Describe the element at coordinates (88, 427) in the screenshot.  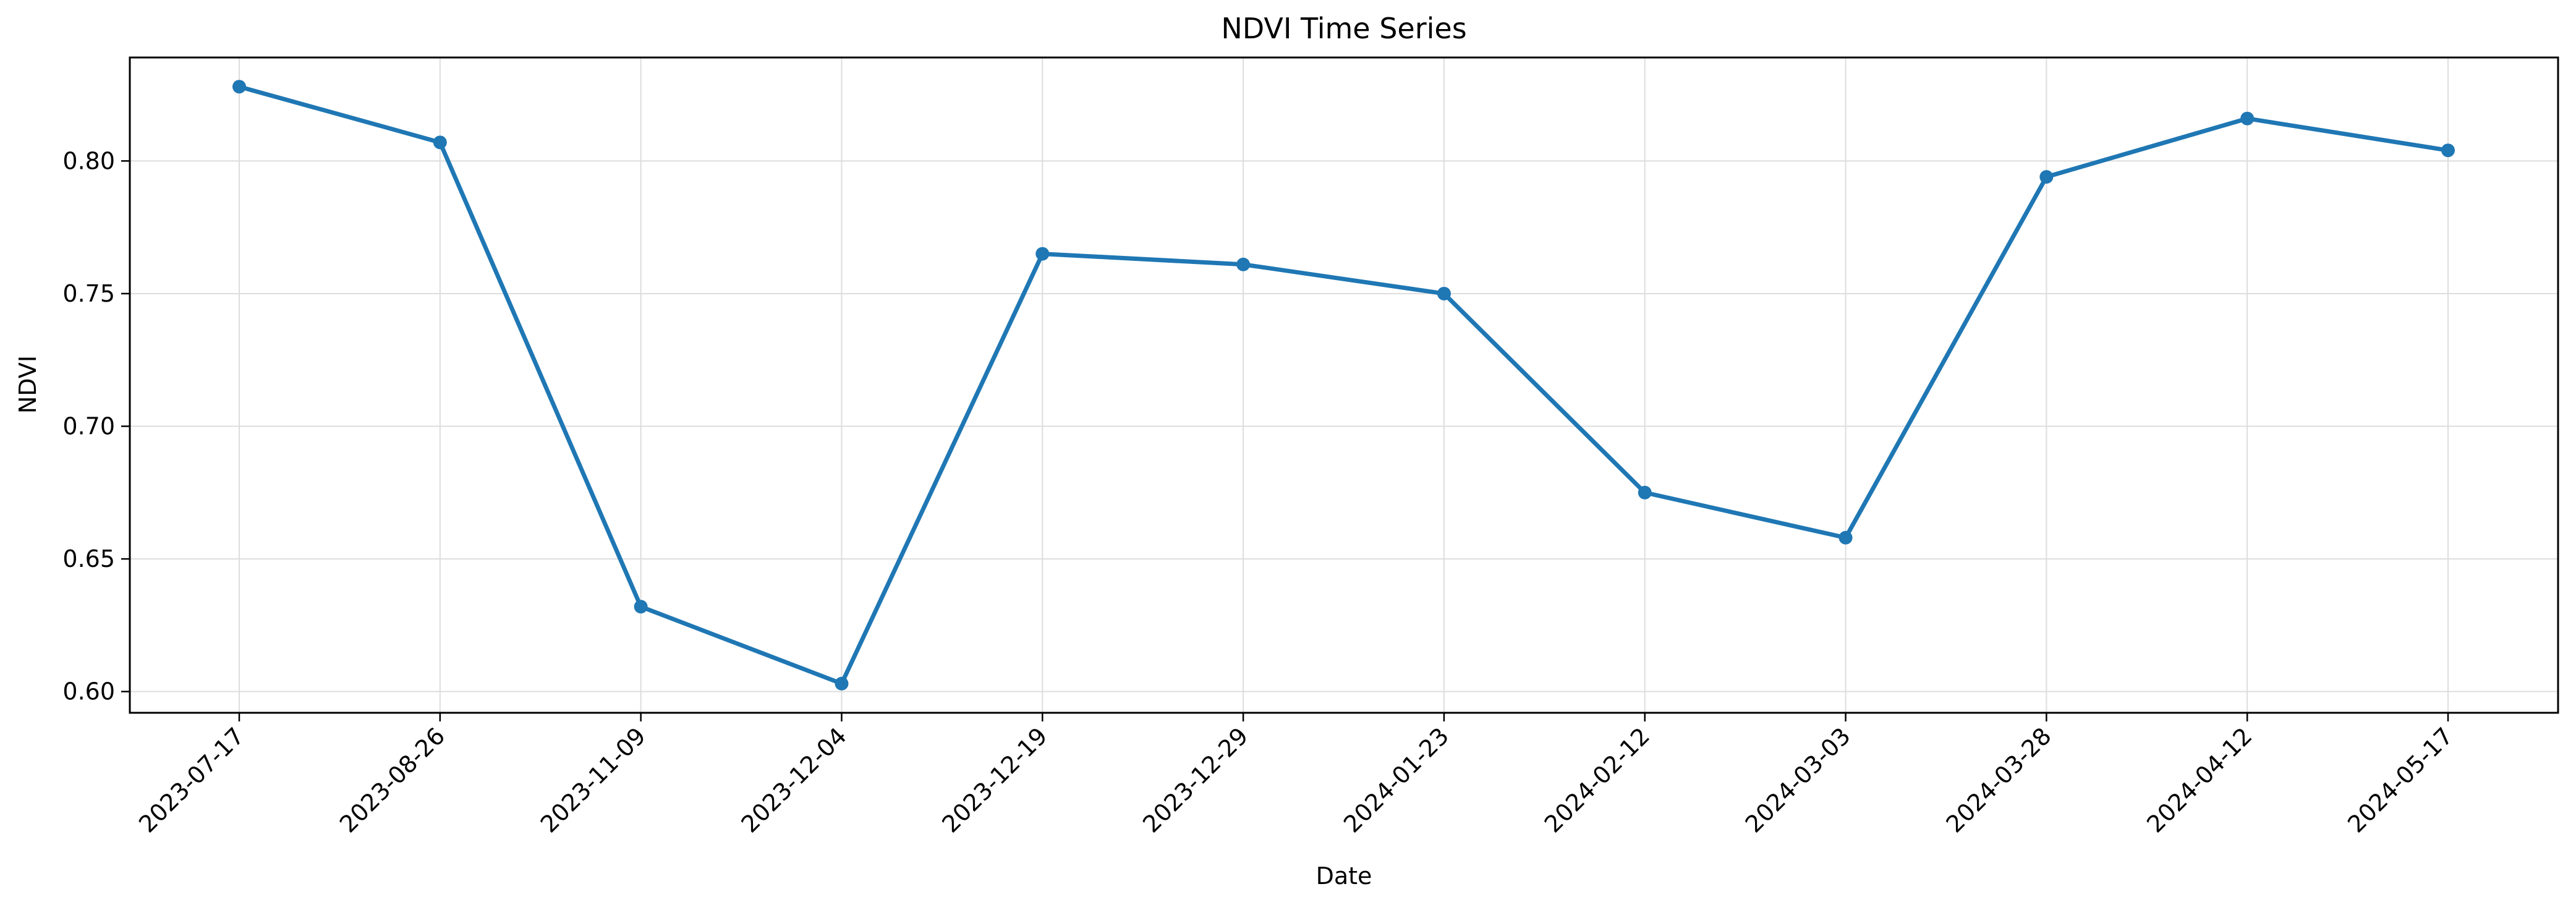
I see `y-tick-label: 0.70` at that location.